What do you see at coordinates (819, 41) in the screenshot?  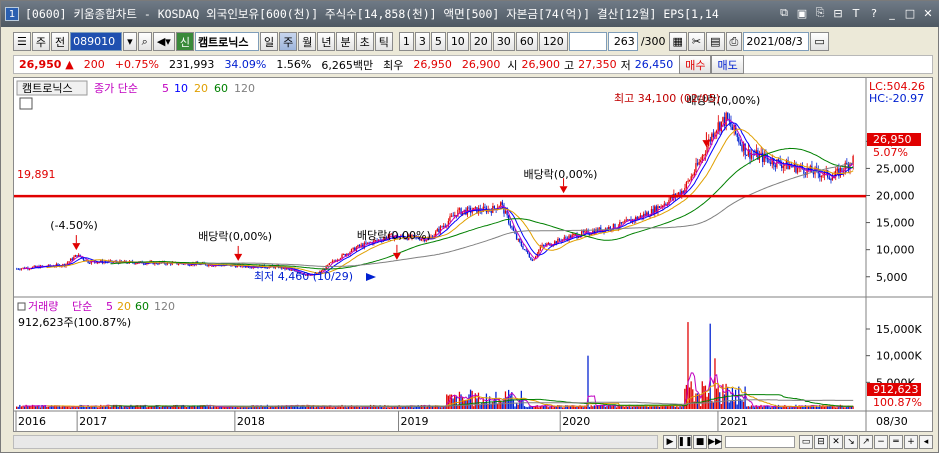 I see `calendar-icon: ▭` at bounding box center [819, 41].